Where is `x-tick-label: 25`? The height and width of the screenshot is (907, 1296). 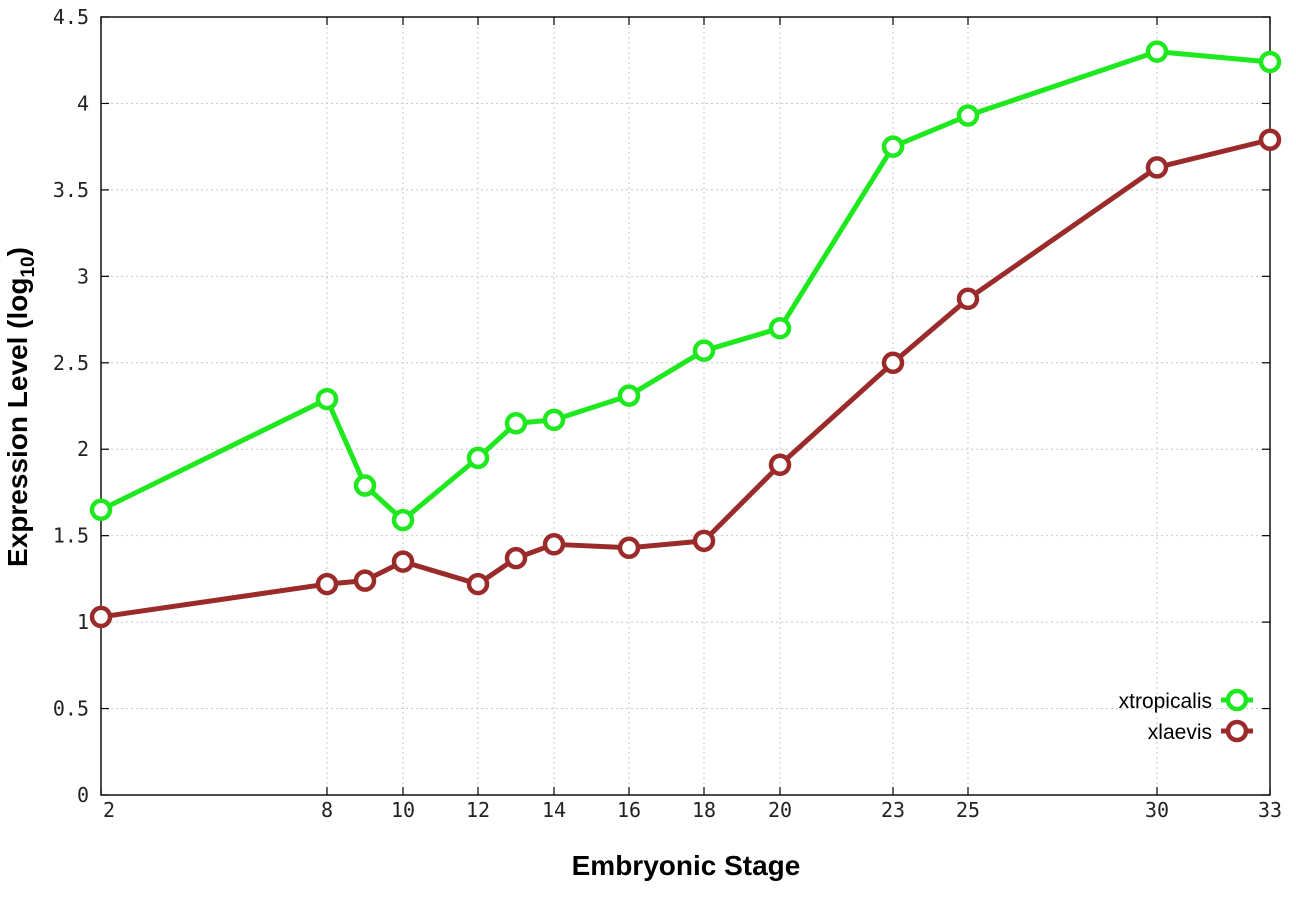
x-tick-label: 25 is located at coordinates (968, 810).